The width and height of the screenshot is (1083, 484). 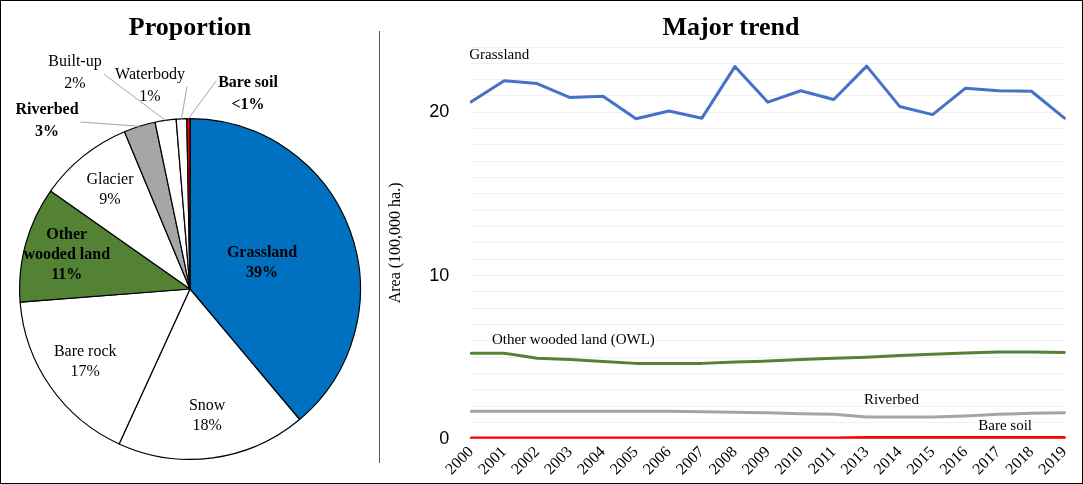 I want to click on data-label: 9%, so click(x=110, y=198).